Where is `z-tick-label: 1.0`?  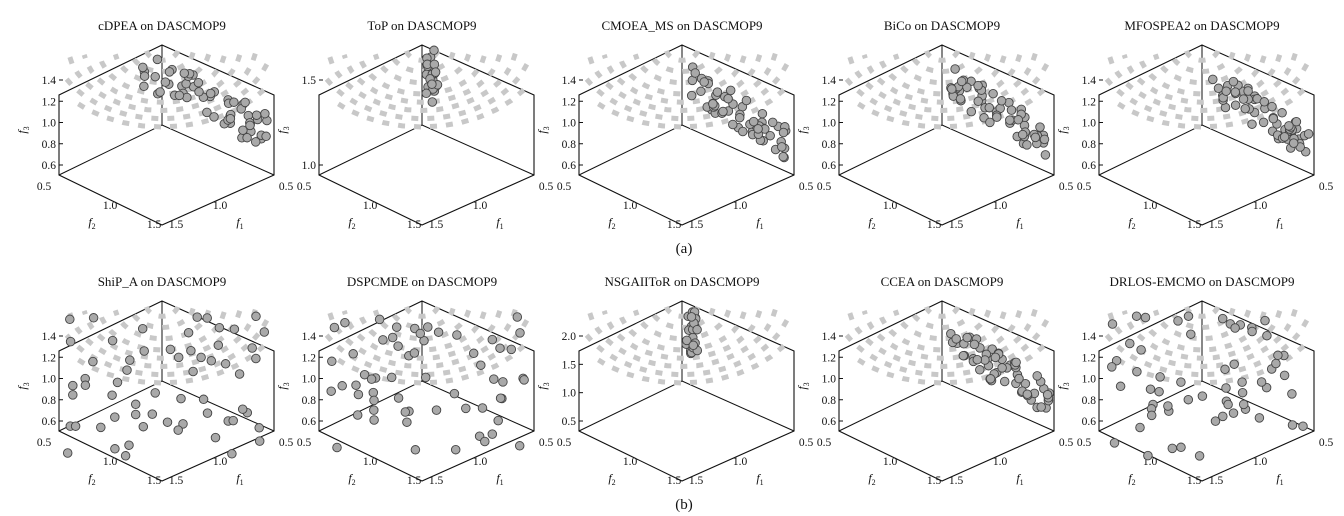
z-tick-label: 1.0 is located at coordinates (569, 124).